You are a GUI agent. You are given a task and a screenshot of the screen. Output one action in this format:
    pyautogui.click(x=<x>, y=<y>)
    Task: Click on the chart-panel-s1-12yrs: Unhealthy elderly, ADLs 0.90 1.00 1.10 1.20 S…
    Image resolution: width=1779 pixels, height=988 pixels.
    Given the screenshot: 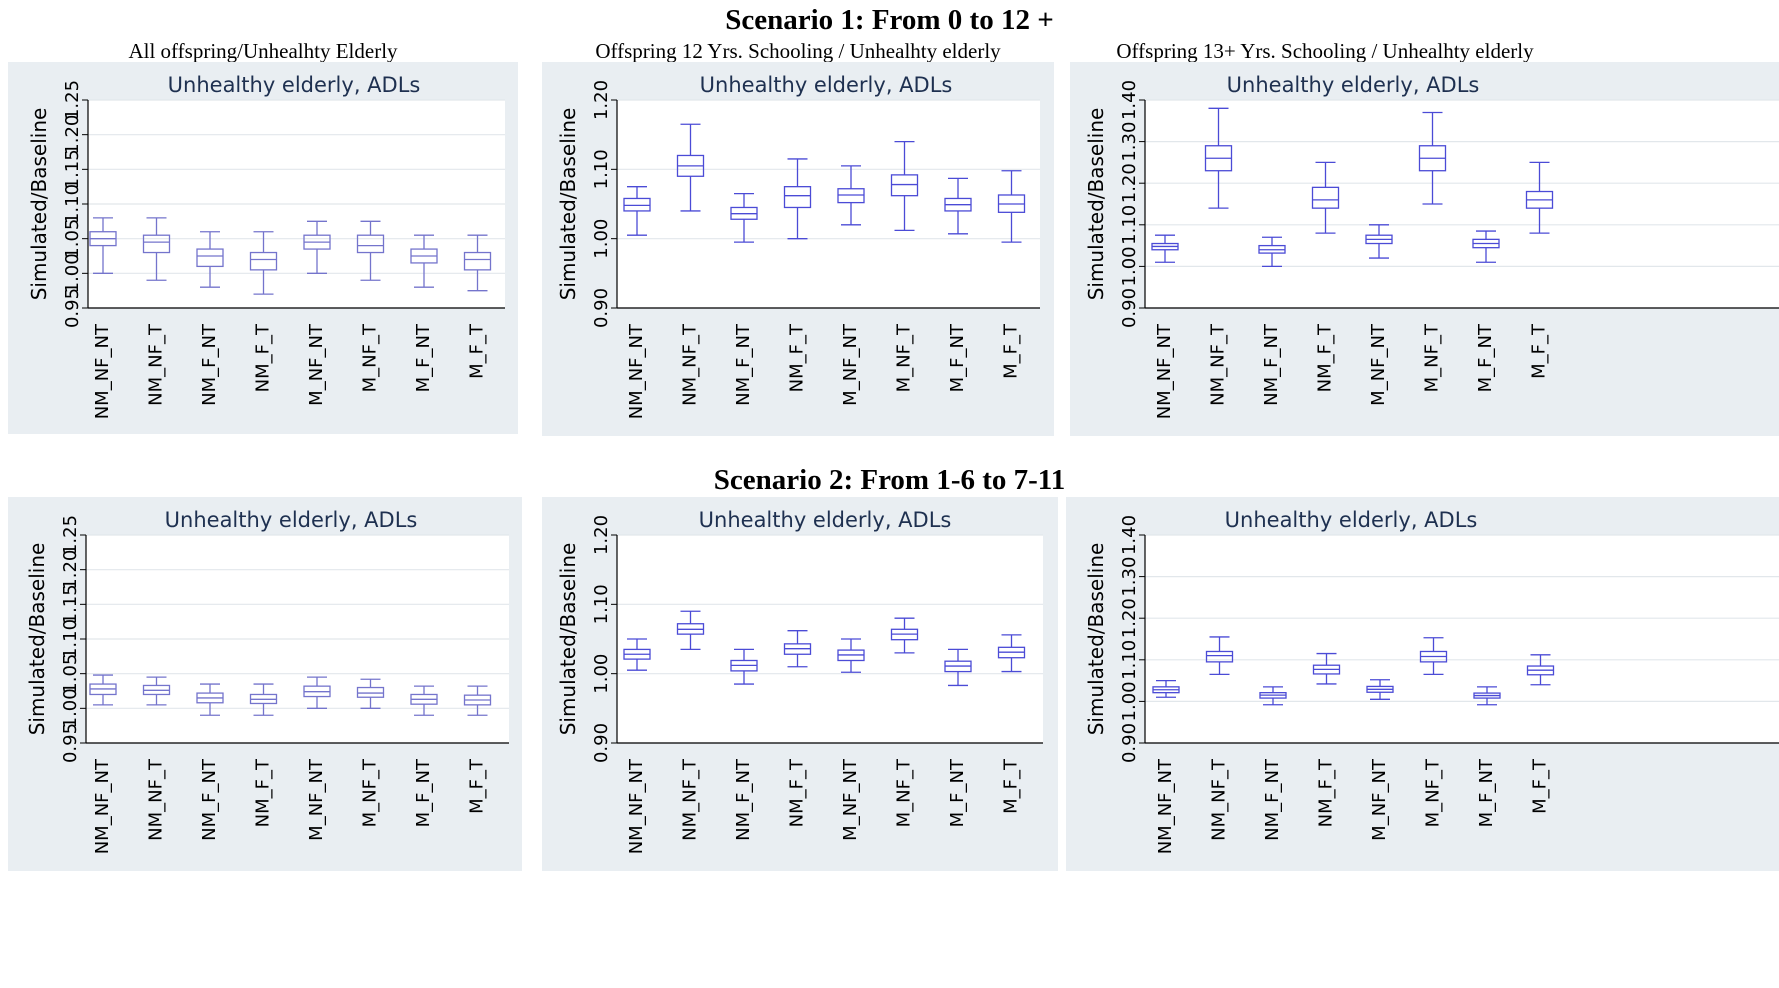 What is the action you would take?
    pyautogui.click(x=798, y=249)
    